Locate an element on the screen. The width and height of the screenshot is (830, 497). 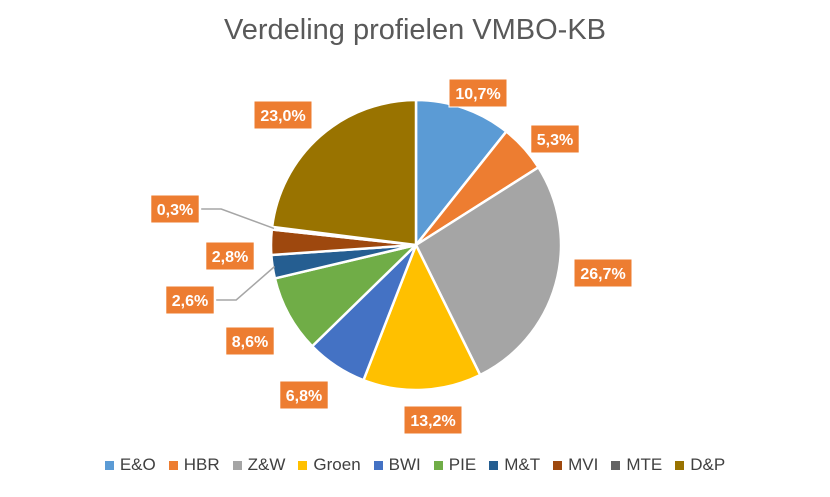
legend-item-mvi: MVI is located at coordinates (575, 465).